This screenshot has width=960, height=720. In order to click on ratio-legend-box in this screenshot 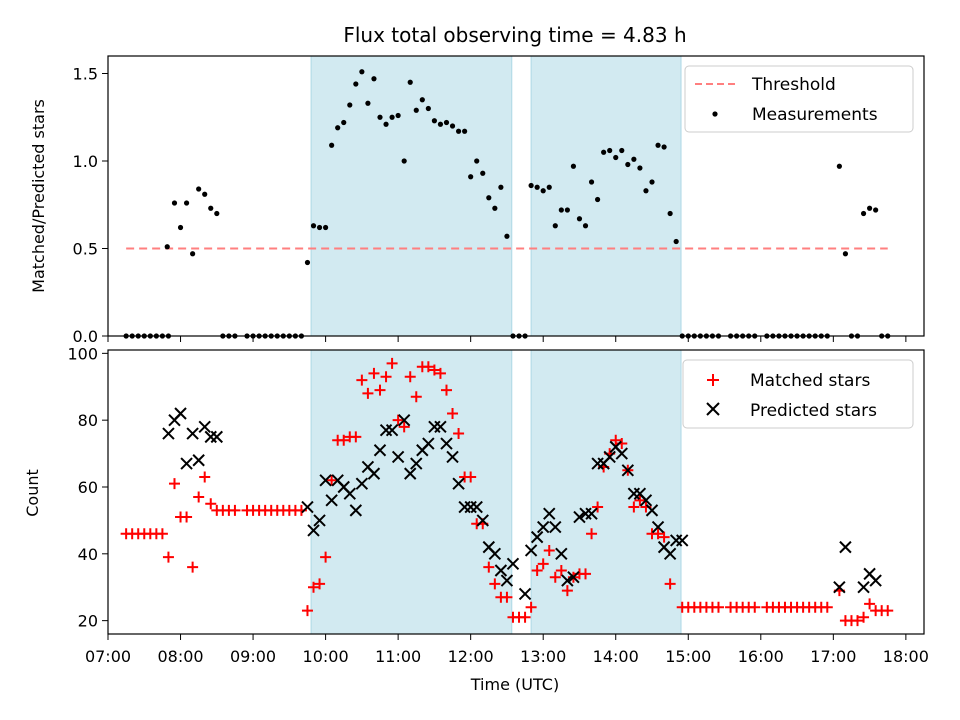, I will do `click(799, 99)`.